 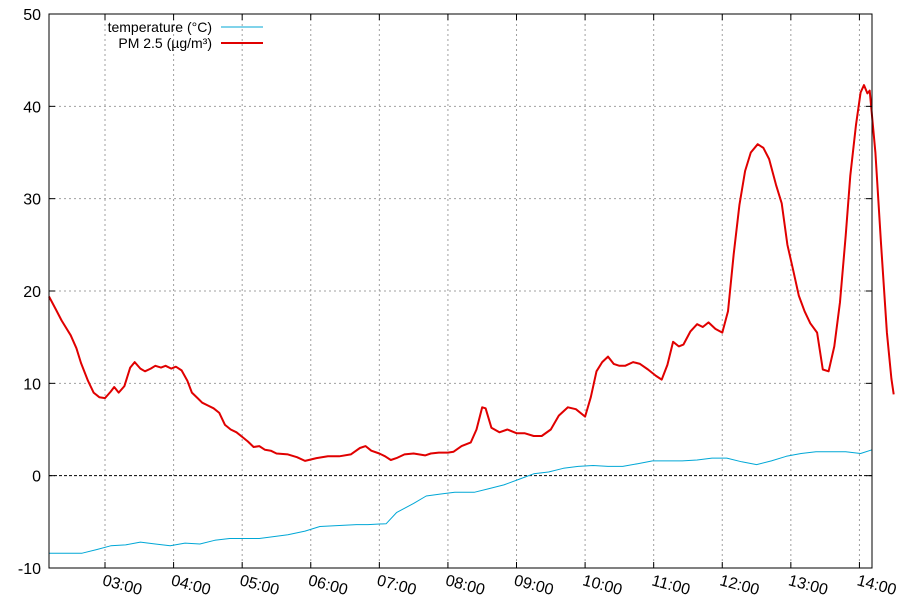 What do you see at coordinates (807, 585) in the screenshot?
I see `x-tick-label: 13:00` at bounding box center [807, 585].